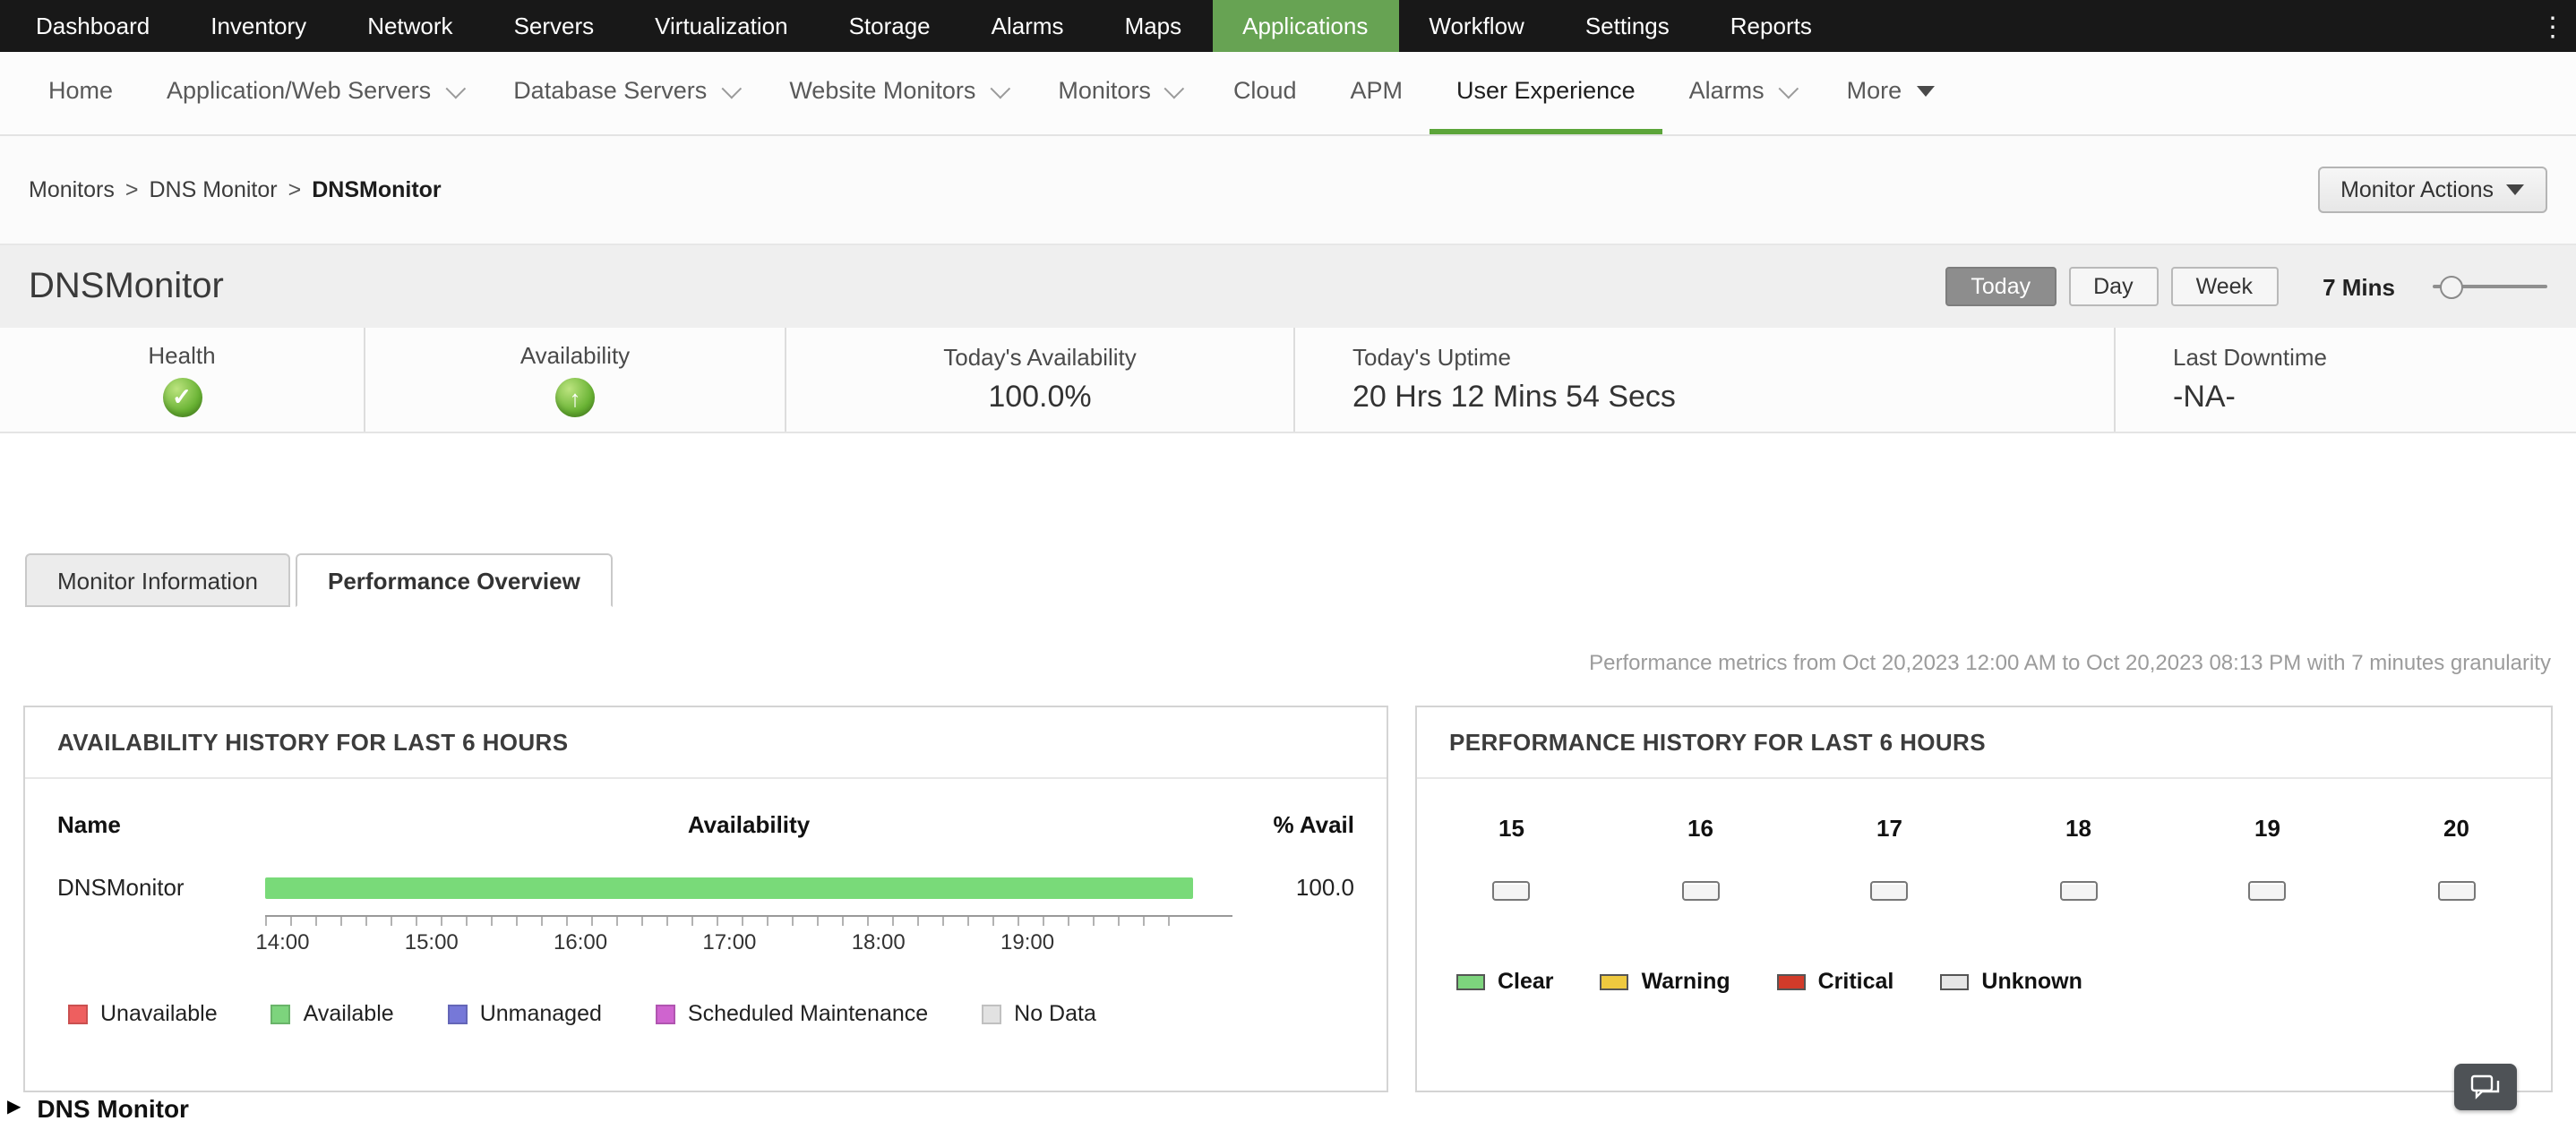 The width and height of the screenshot is (2576, 1121). What do you see at coordinates (896, 93) in the screenshot?
I see `subnav-item-website-monitors: Website Monitors` at bounding box center [896, 93].